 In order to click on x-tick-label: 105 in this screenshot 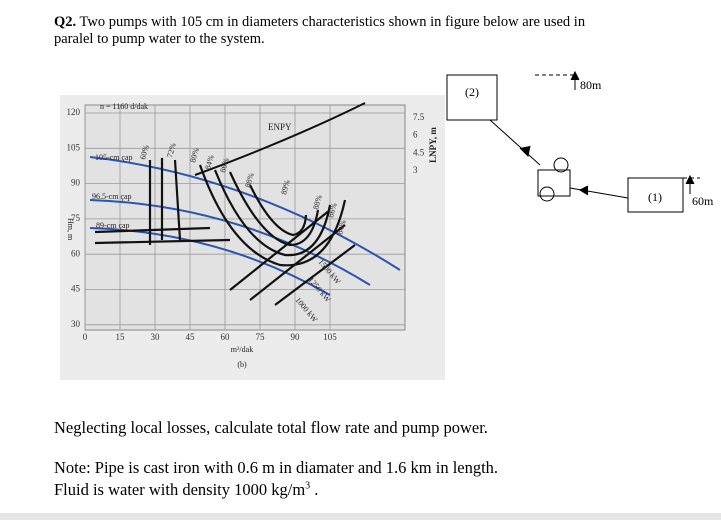, I will do `click(330, 337)`.